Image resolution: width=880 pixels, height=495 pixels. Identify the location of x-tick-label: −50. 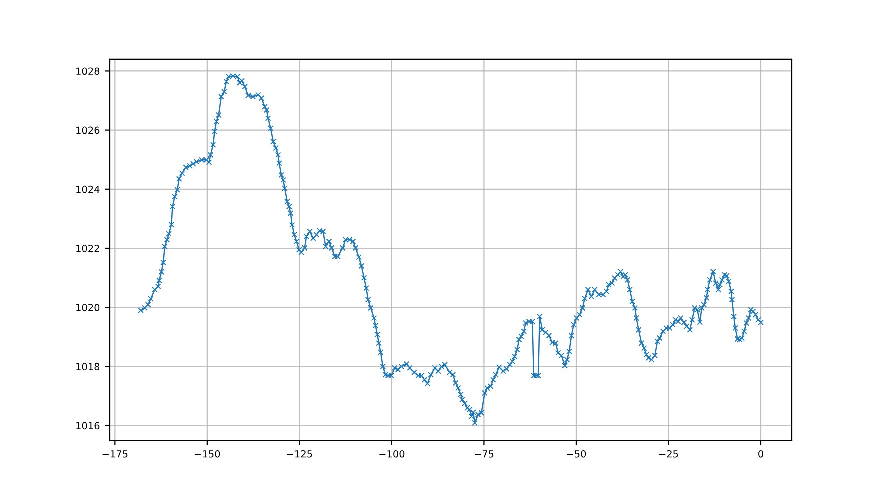
(576, 454).